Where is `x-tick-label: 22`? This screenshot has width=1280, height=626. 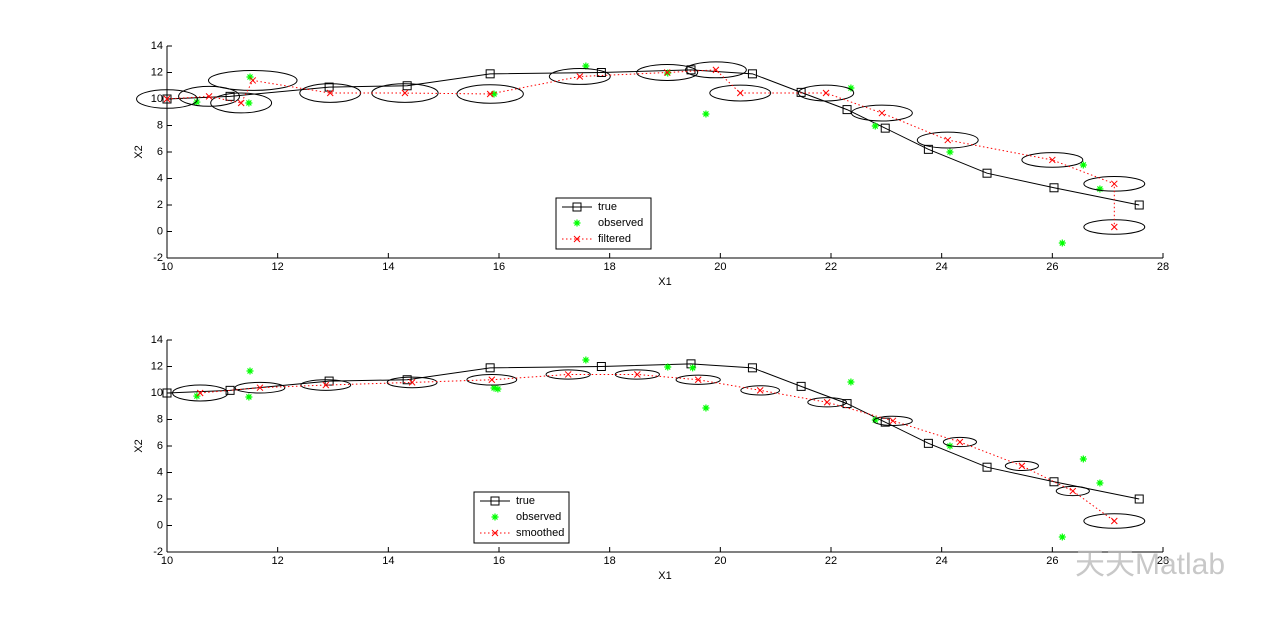
x-tick-label: 22 is located at coordinates (831, 267).